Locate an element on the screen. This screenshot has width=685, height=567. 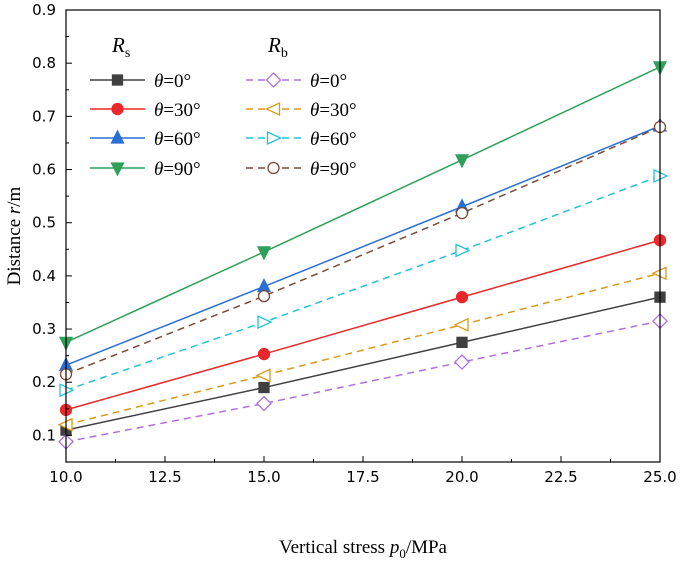
y-tick-label: 0.1 is located at coordinates (44, 435).